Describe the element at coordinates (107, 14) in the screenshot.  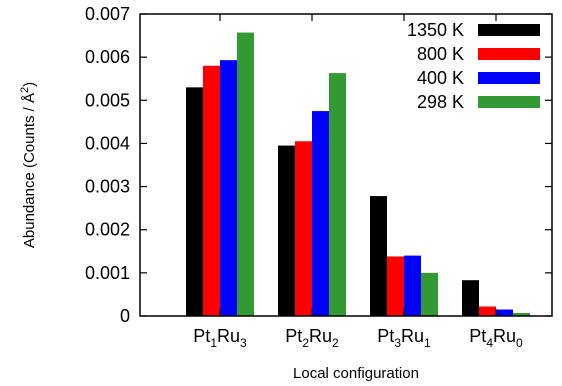
I see `y-tick-label: 0.007` at that location.